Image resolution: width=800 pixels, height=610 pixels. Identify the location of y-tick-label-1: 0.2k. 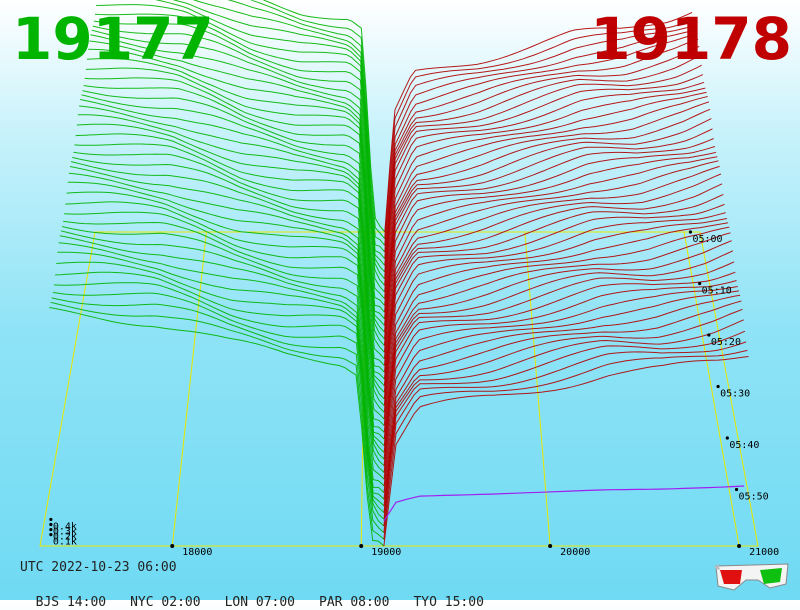
(65, 537).